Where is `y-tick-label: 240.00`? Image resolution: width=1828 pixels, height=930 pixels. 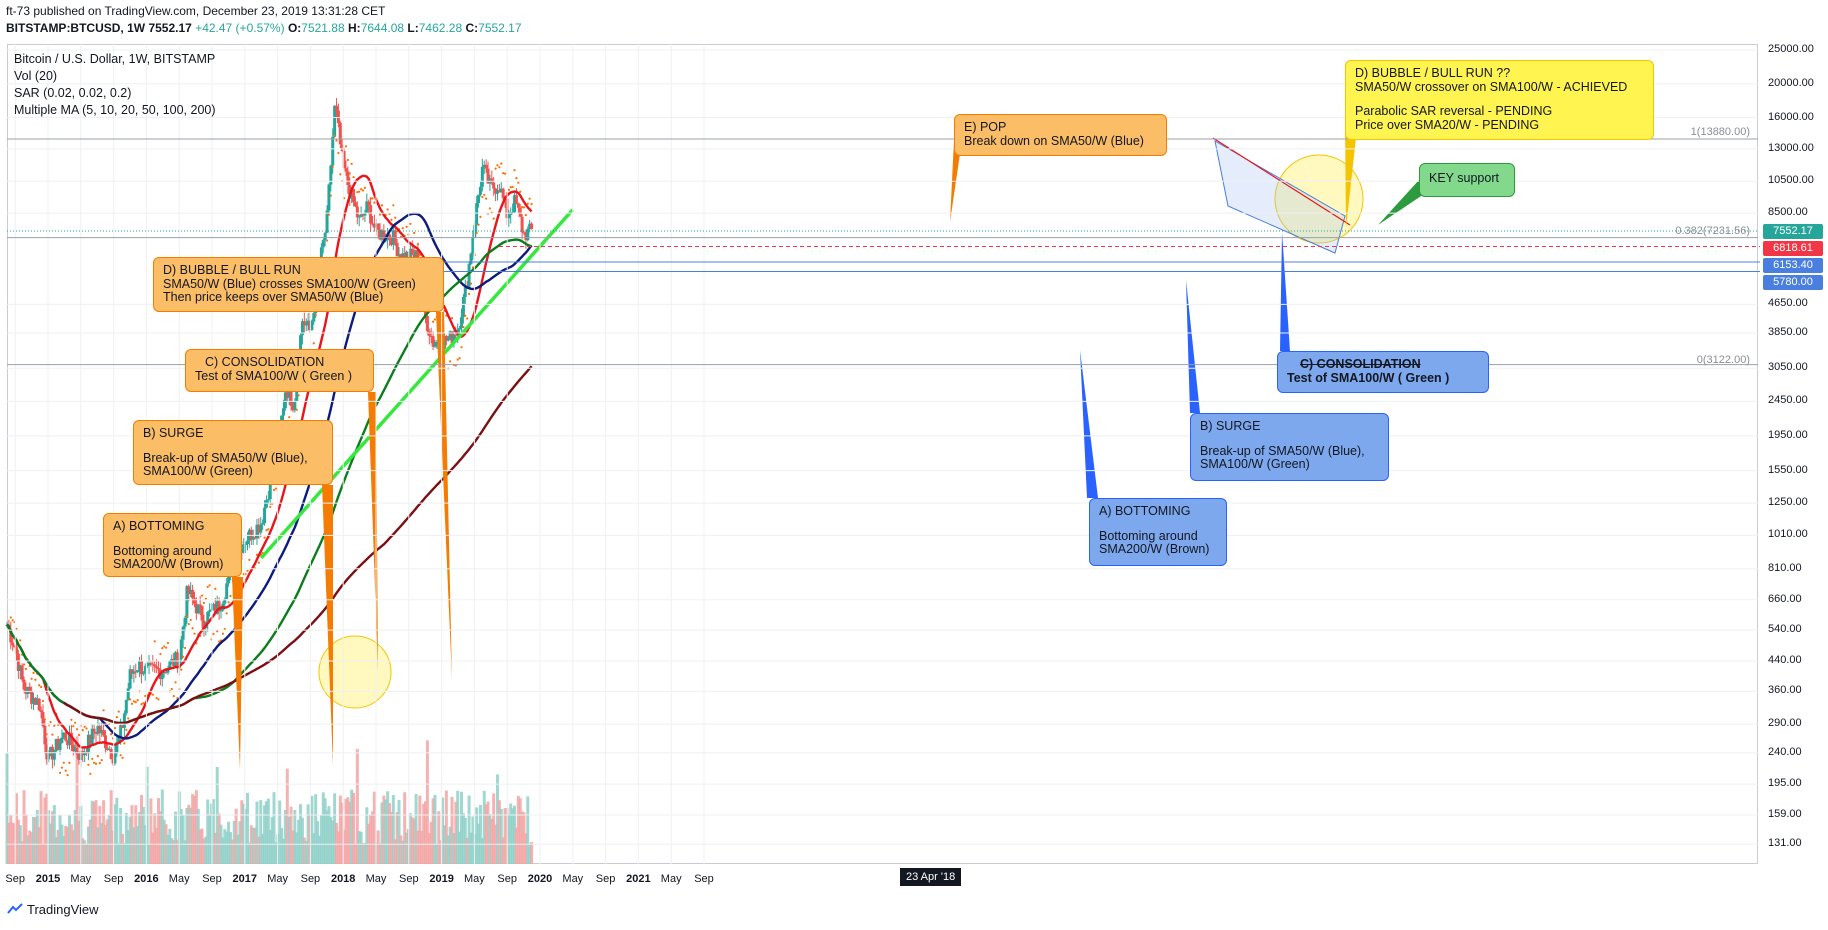
y-tick-label: 240.00 is located at coordinates (1785, 751).